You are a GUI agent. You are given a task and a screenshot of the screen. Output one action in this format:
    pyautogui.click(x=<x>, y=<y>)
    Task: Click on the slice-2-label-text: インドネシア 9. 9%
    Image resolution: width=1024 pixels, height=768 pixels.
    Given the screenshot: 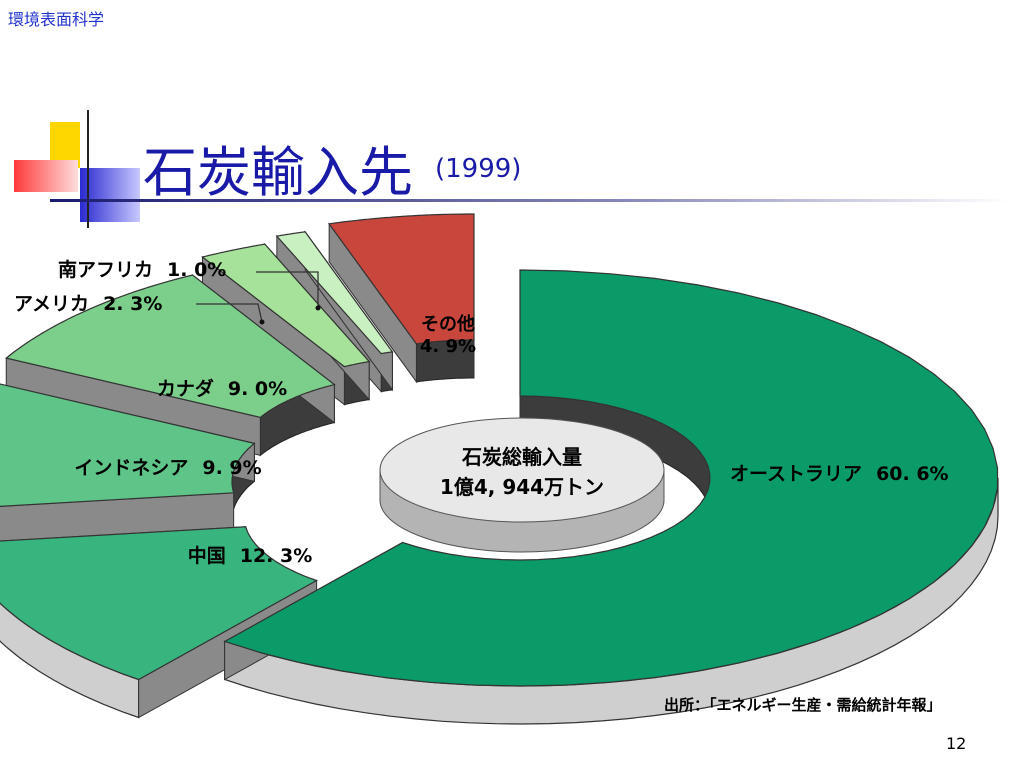 What is the action you would take?
    pyautogui.click(x=167, y=468)
    